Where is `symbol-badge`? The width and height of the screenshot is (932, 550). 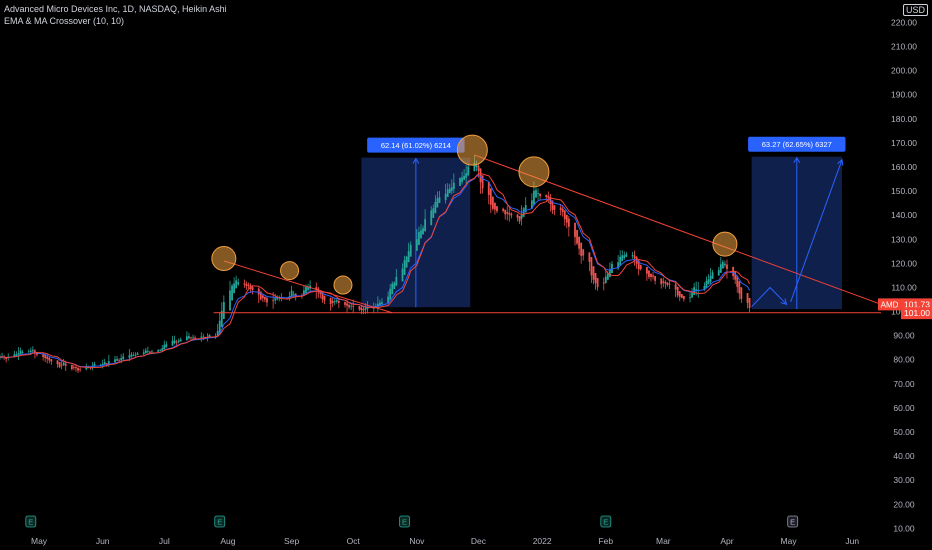 symbol-badge is located at coordinates (889, 304).